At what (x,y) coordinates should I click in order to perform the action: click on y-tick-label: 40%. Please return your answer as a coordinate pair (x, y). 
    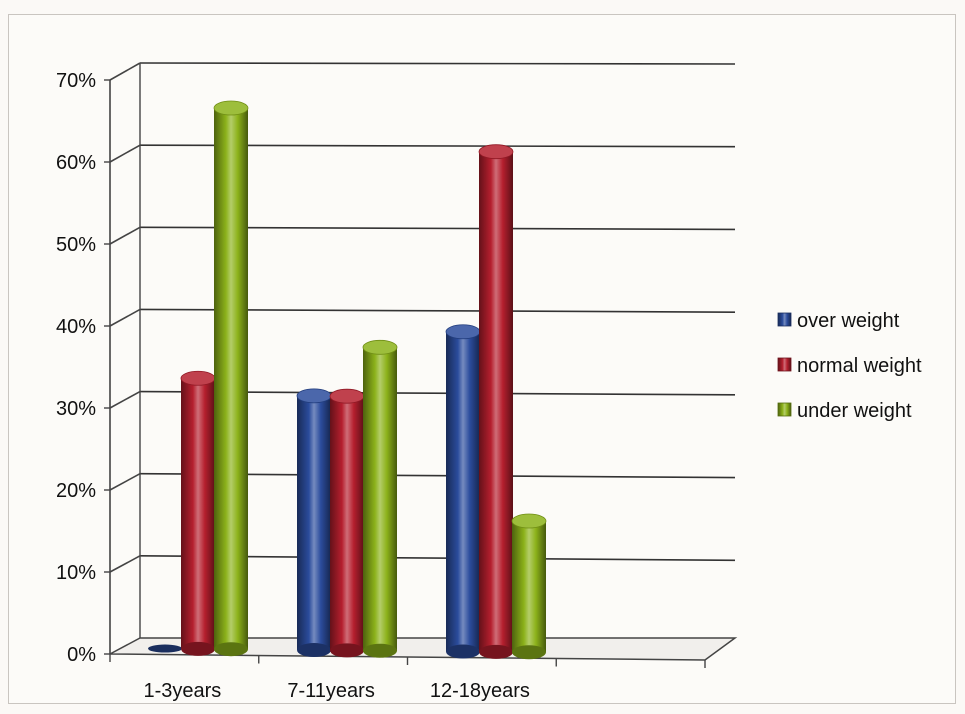
    Looking at the image, I should click on (76, 327).